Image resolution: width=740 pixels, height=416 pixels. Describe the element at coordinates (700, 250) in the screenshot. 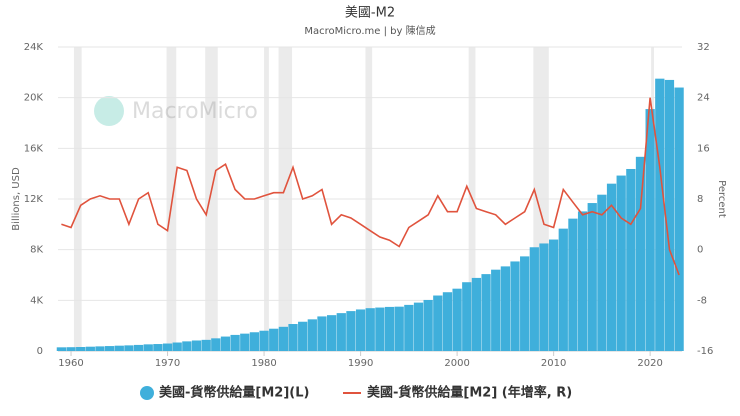

I see `y2-tick-label: 0` at that location.